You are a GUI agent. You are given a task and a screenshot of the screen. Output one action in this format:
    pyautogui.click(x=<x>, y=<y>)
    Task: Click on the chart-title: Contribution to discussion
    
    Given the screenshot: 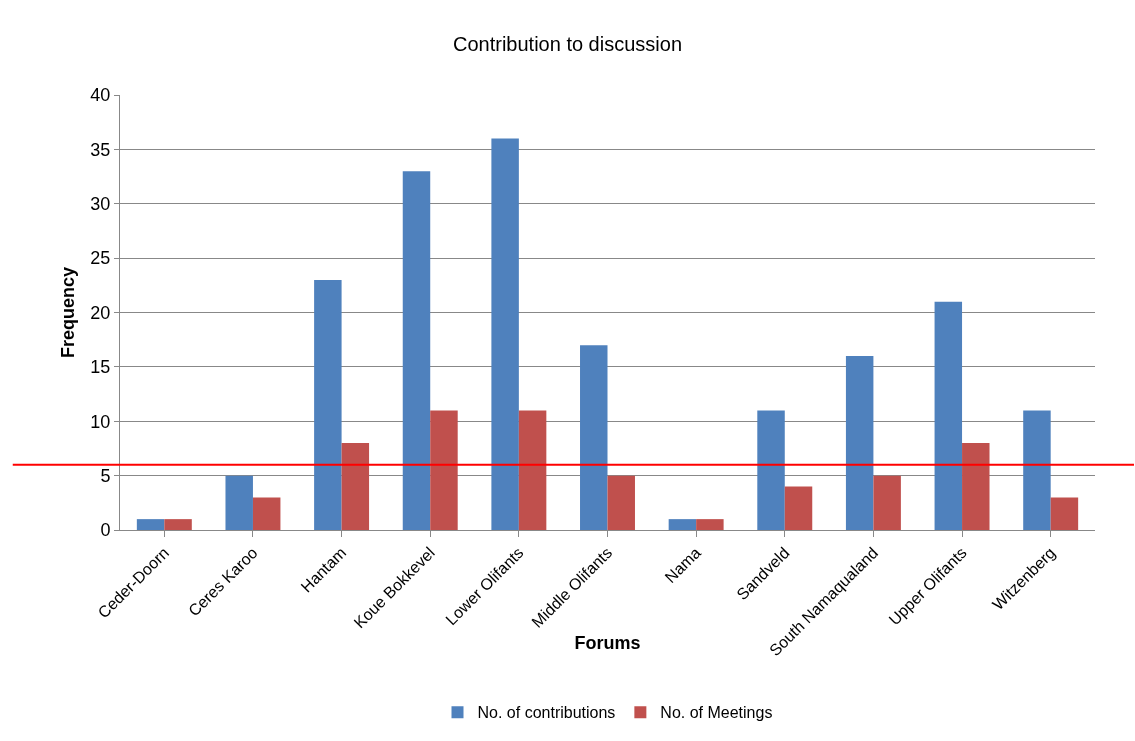 What is the action you would take?
    pyautogui.click(x=567, y=44)
    